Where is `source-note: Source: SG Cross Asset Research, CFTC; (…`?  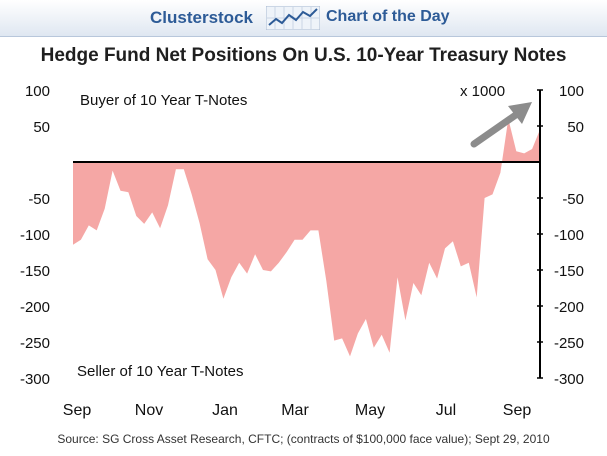
source-note: Source: SG Cross Asset Research, CFTC; (… is located at coordinates (303, 439).